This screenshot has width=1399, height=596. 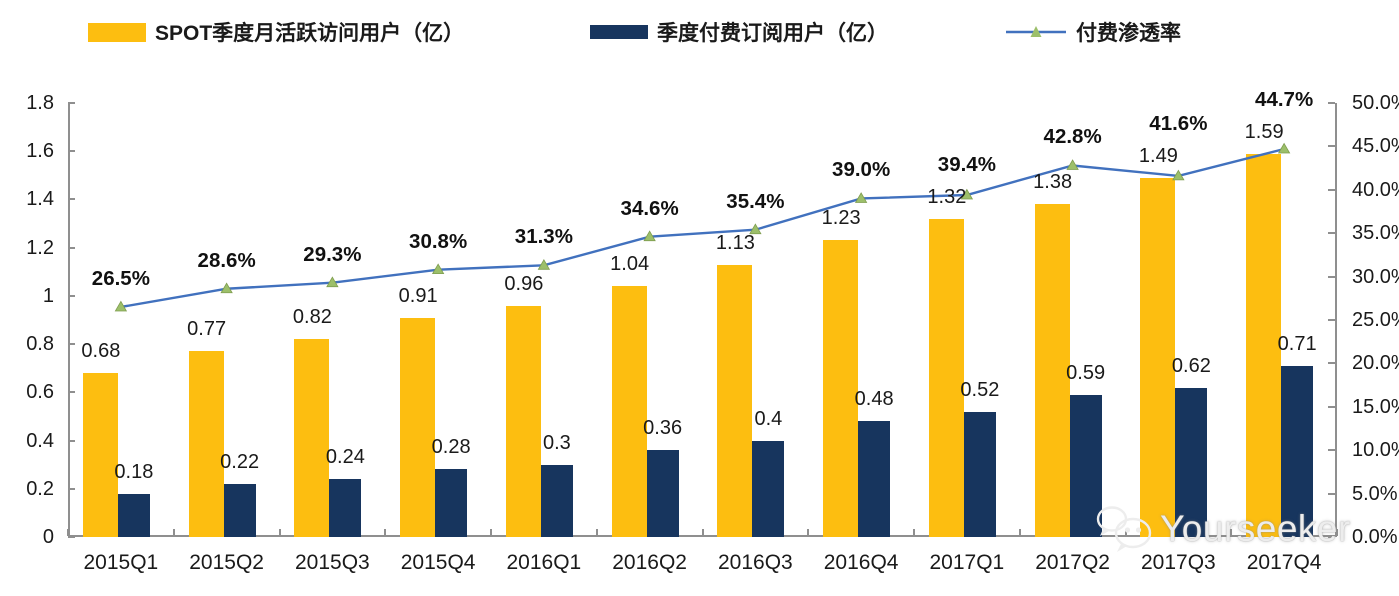 I want to click on mau-value-label: 1.23, so click(x=841, y=218).